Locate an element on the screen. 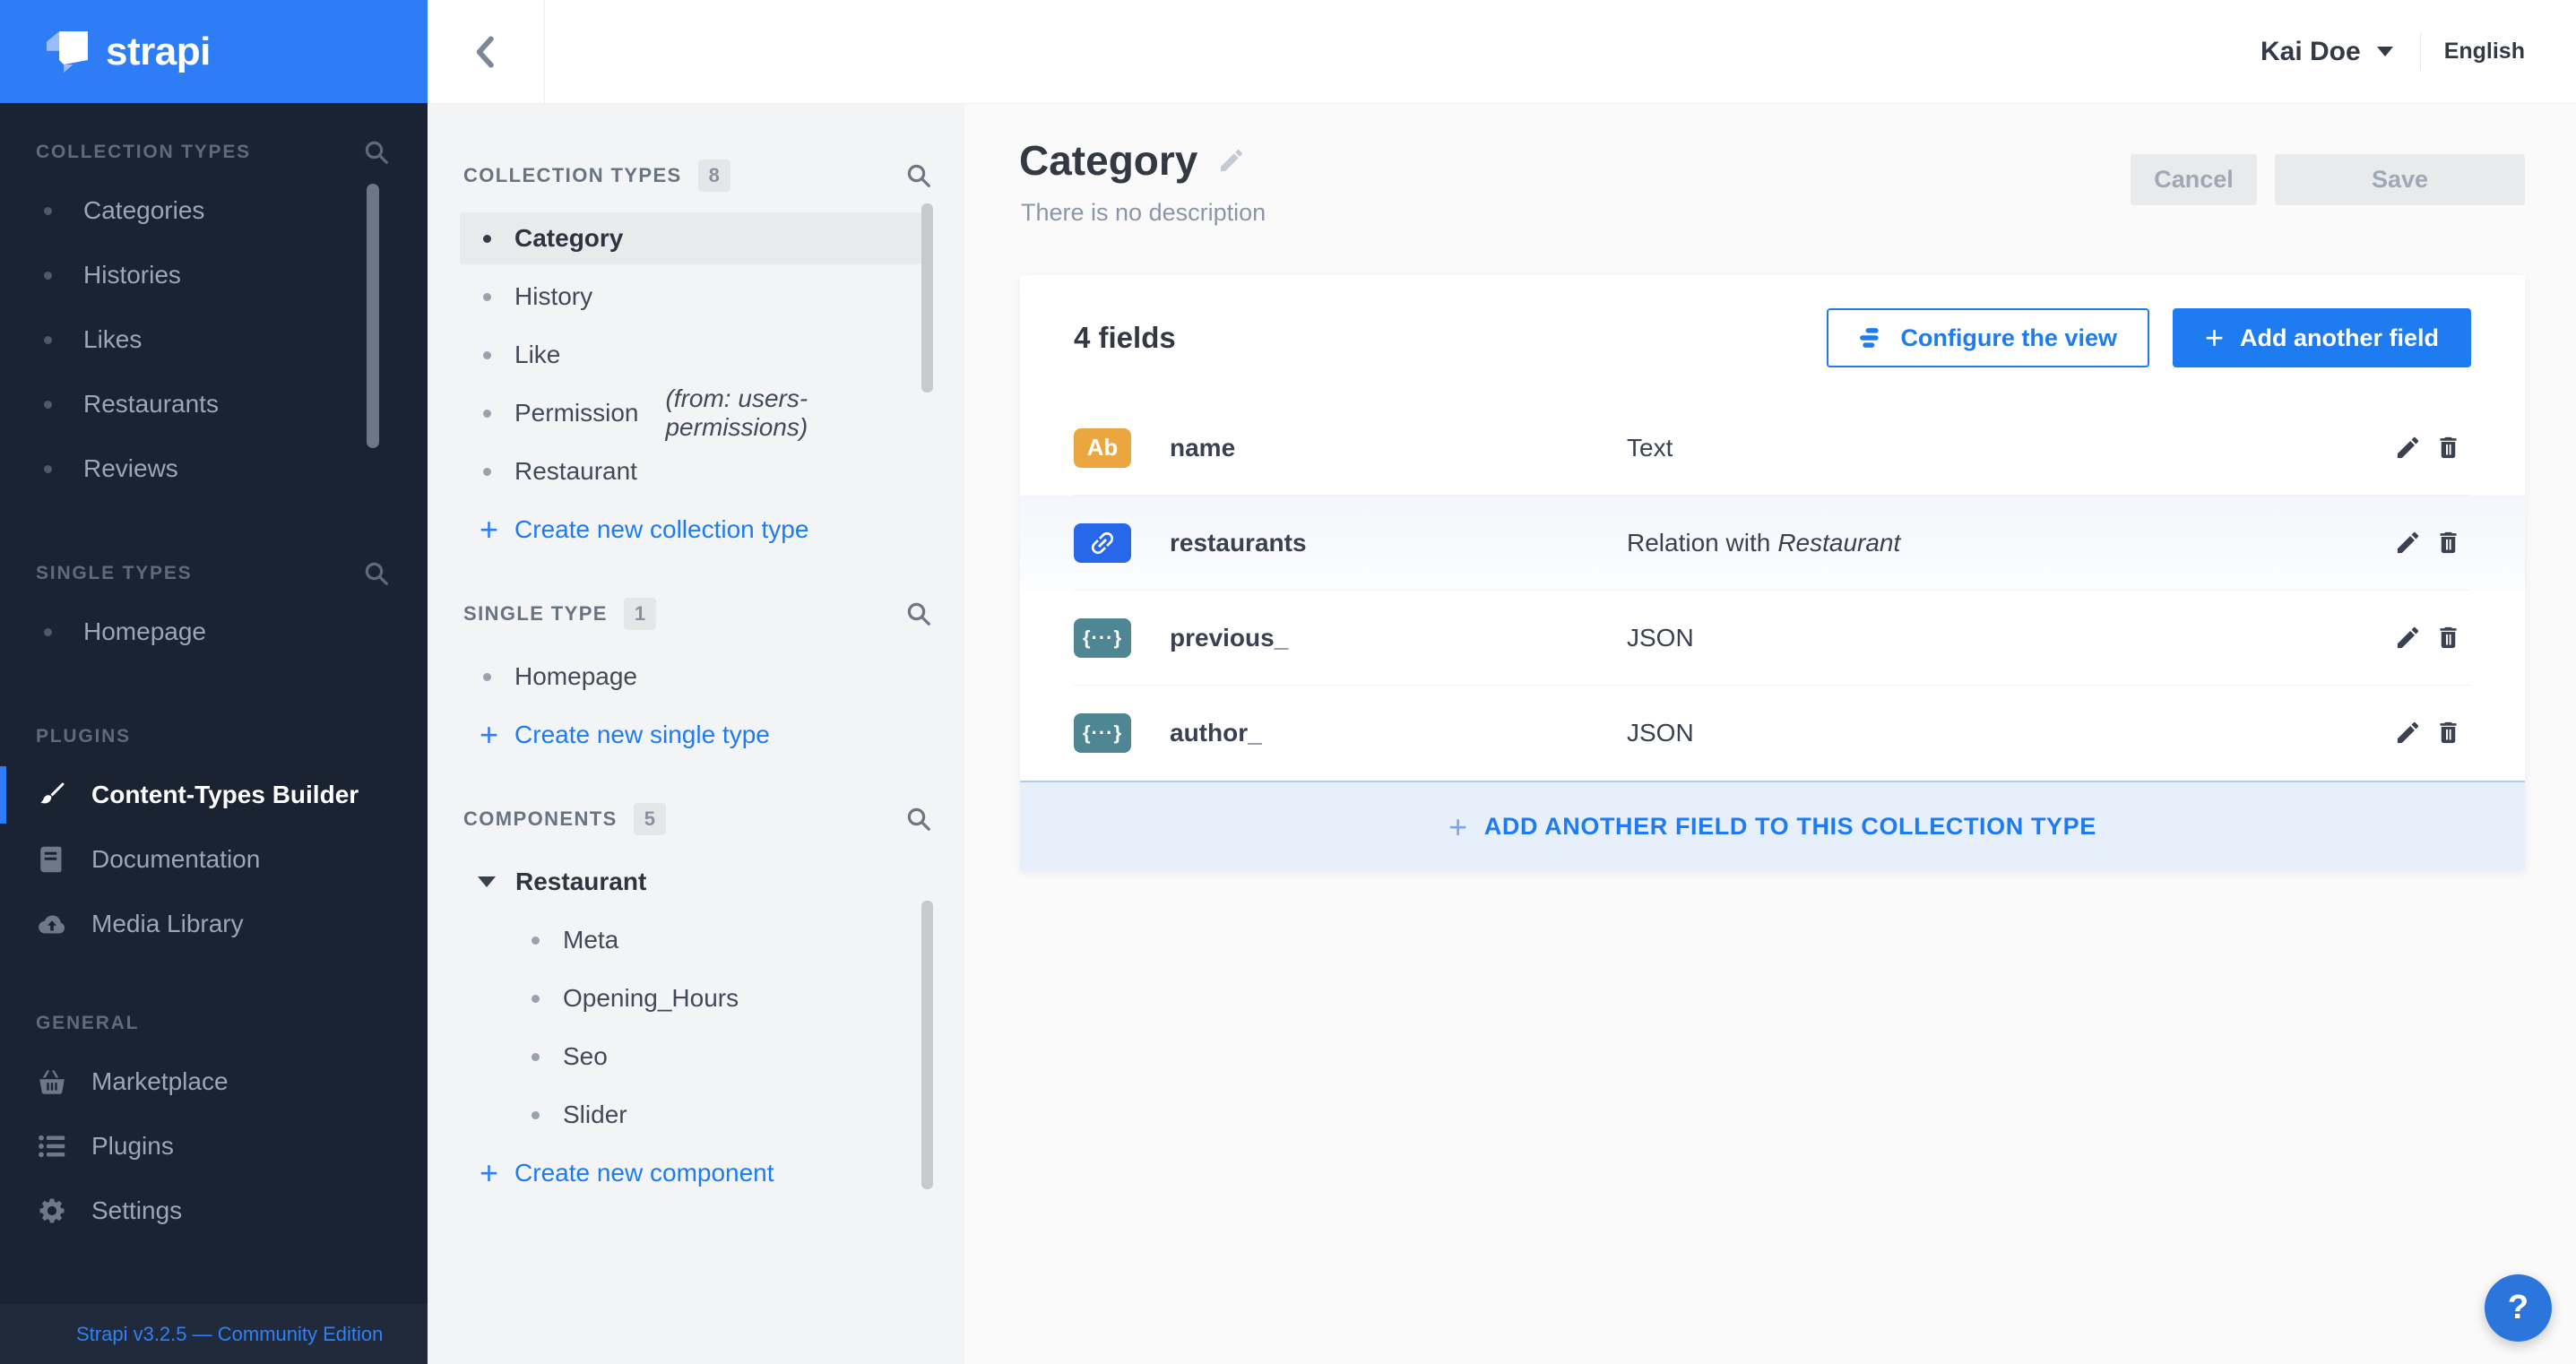  panel-item-seo: Seo is located at coordinates (694, 1057).